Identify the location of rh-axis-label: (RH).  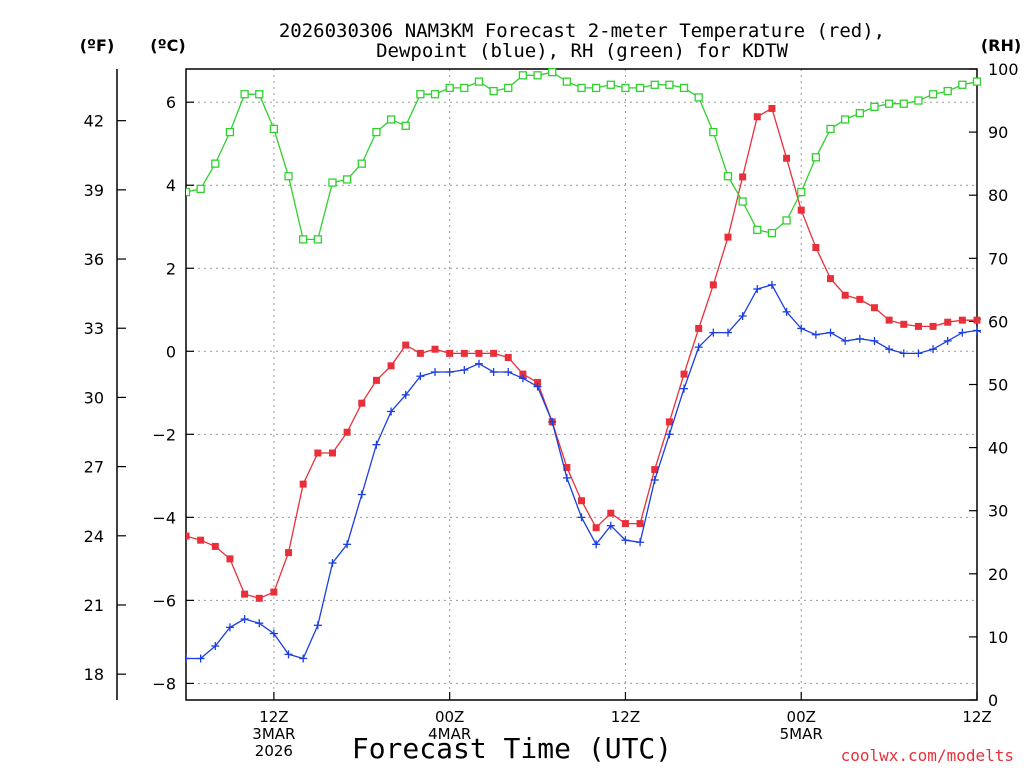
(1001, 45).